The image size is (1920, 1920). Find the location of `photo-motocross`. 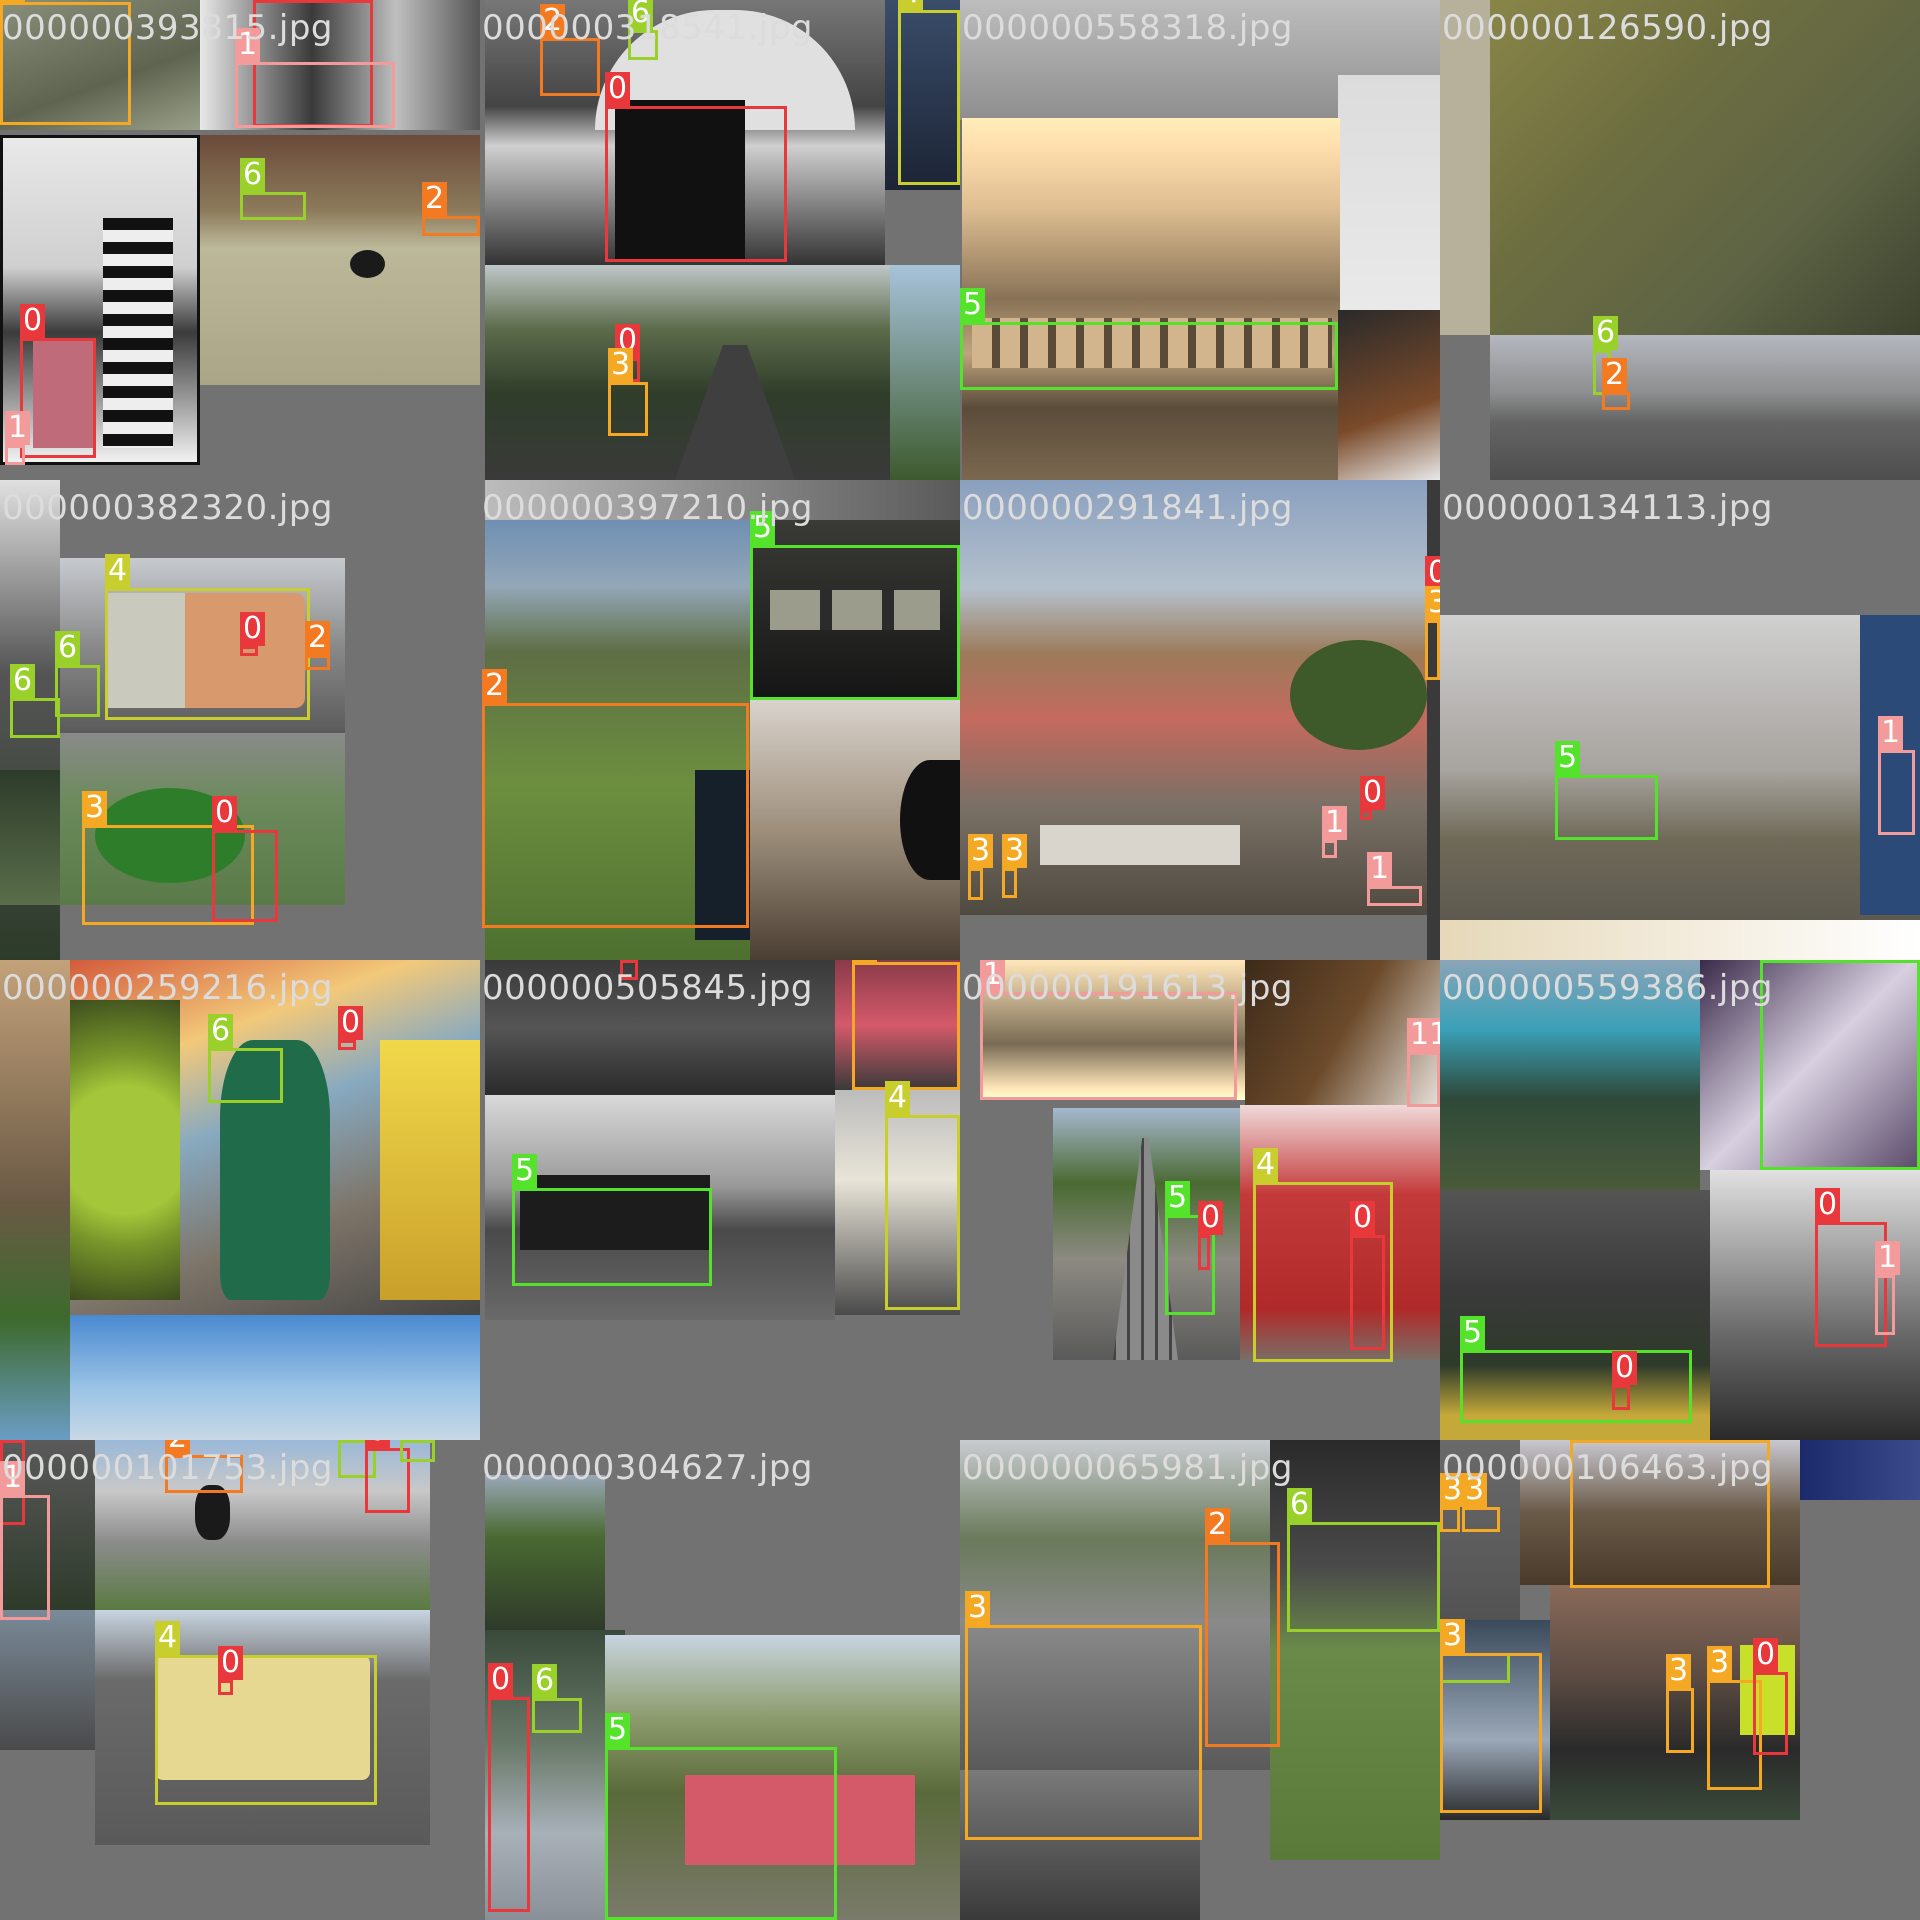

photo-motocross is located at coordinates (1660, 1512).